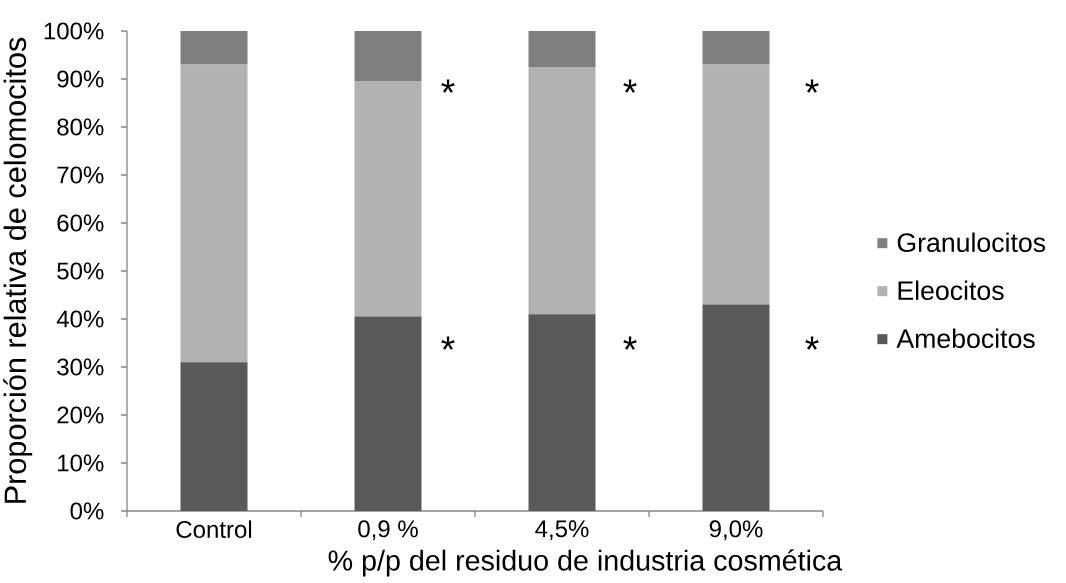 The image size is (1066, 583). What do you see at coordinates (80, 367) in the screenshot?
I see `y-tick-label: 30%` at bounding box center [80, 367].